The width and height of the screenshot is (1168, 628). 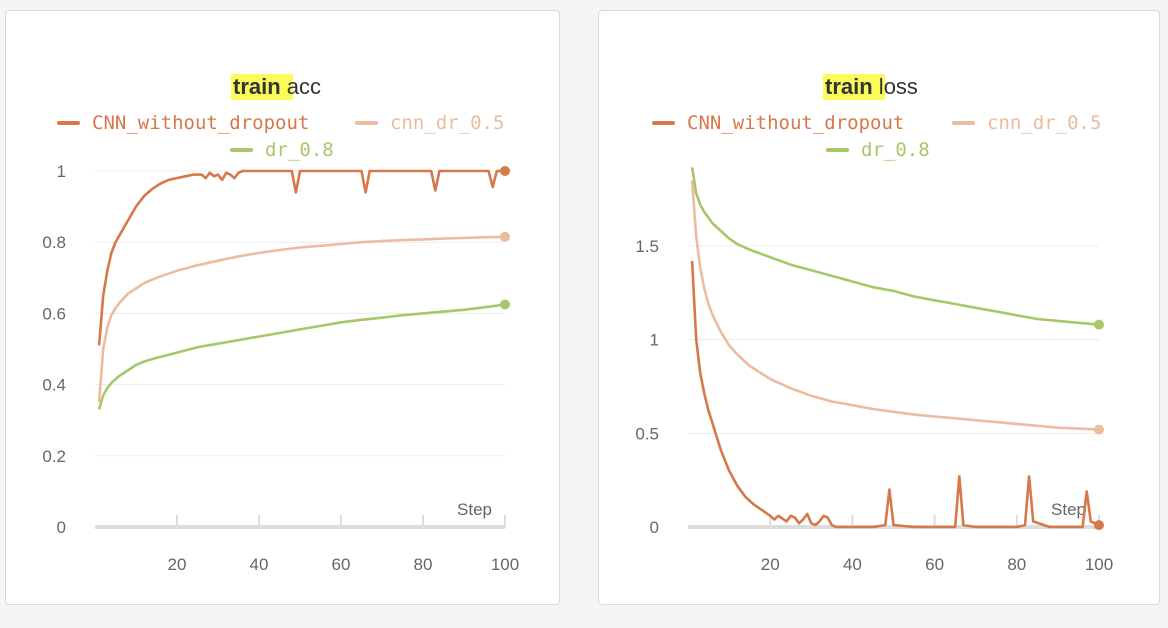 What do you see at coordinates (301, 86) in the screenshot?
I see `title-rest: acc` at bounding box center [301, 86].